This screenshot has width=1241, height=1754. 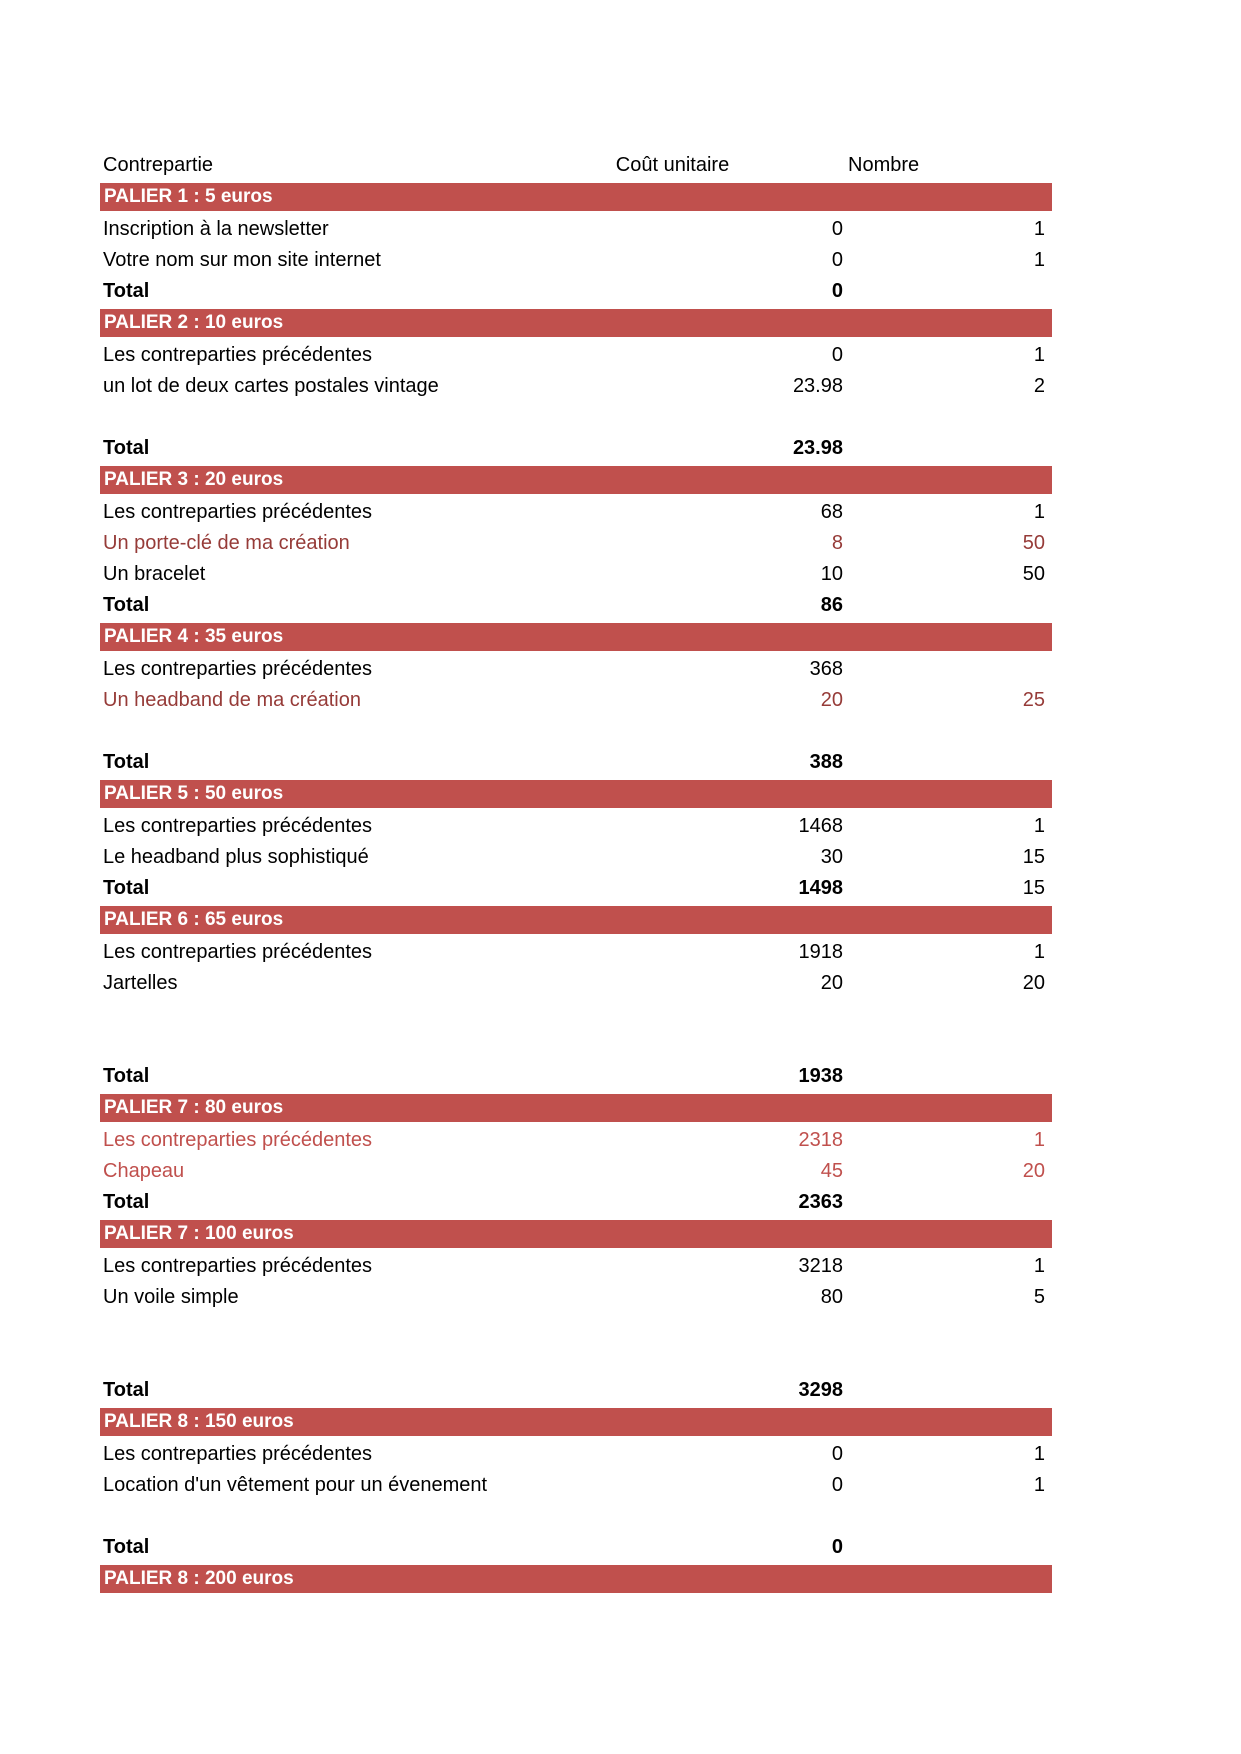 I want to click on palier-bar: PALIER 7 : 100 euros, so click(x=576, y=1234).